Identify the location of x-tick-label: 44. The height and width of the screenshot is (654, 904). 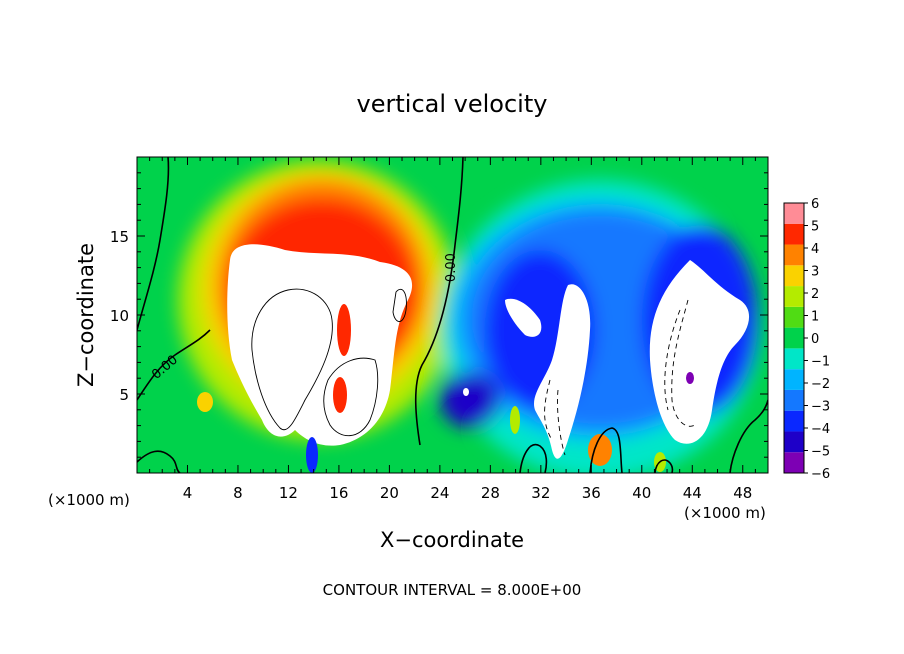
(692, 493).